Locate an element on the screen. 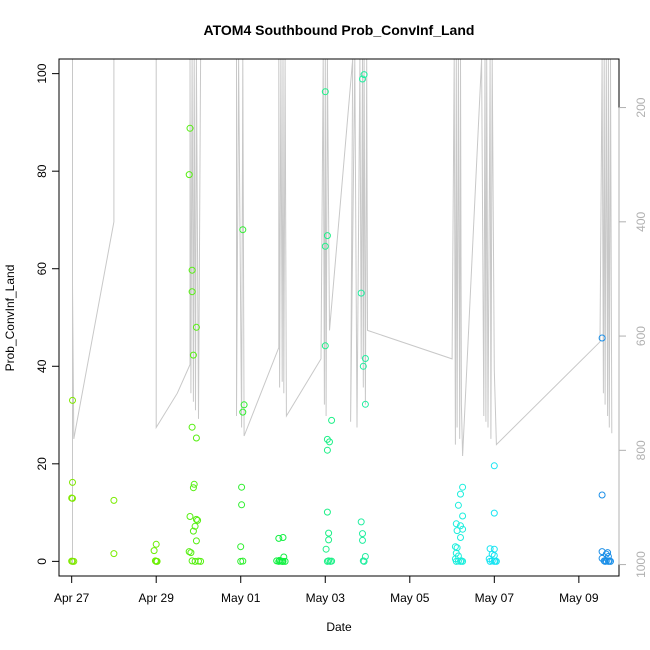 The width and height of the screenshot is (650, 650). y-tick-label: 40 is located at coordinates (42, 366).